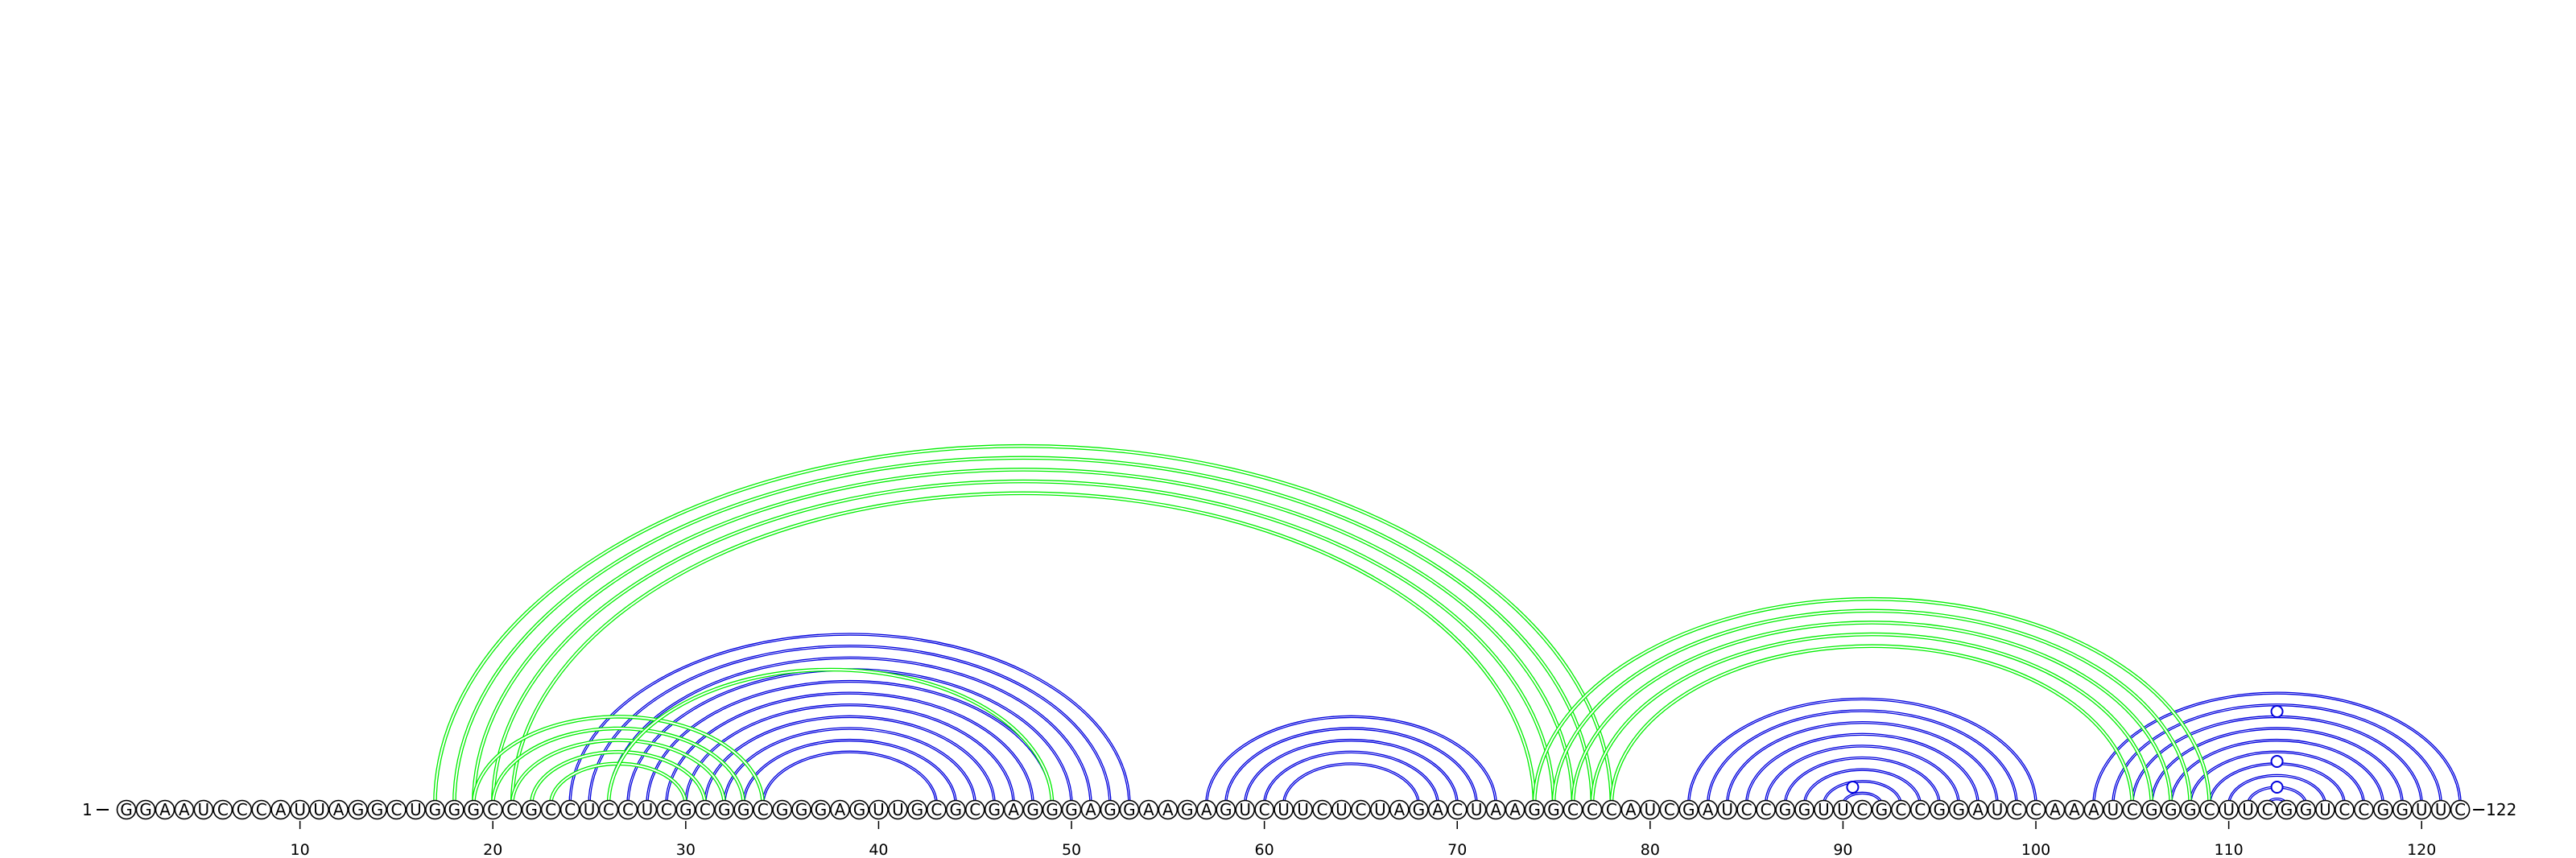 The height and width of the screenshot is (858, 2576). I want to click on tick-label: 120, so click(2421, 850).